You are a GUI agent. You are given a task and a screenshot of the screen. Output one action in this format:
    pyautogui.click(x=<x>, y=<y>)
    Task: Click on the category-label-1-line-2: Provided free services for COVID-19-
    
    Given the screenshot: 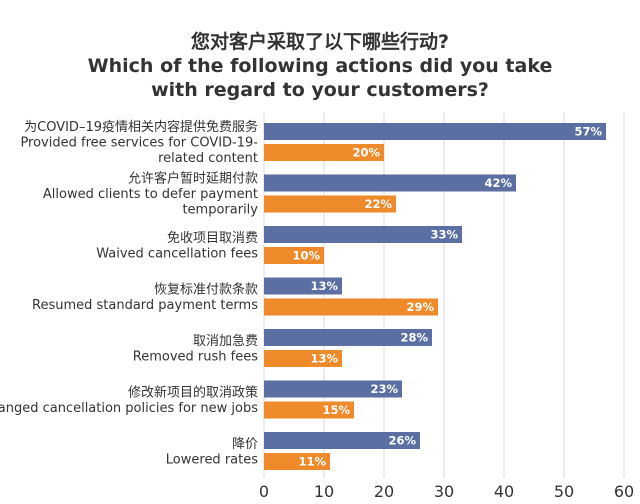 What is the action you would take?
    pyautogui.click(x=139, y=143)
    